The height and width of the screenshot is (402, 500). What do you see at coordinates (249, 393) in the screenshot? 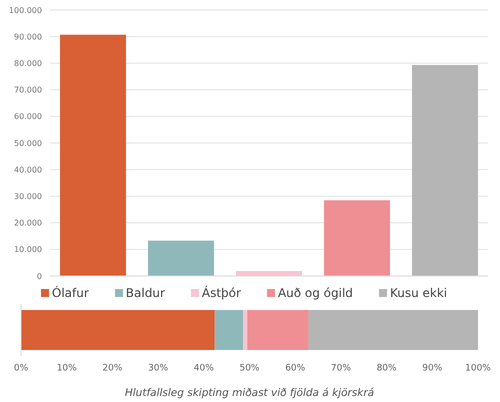
I see `x-axis-title: Hlutfallsleg skipting miðast við fjölda á kjörskrá` at bounding box center [249, 393].